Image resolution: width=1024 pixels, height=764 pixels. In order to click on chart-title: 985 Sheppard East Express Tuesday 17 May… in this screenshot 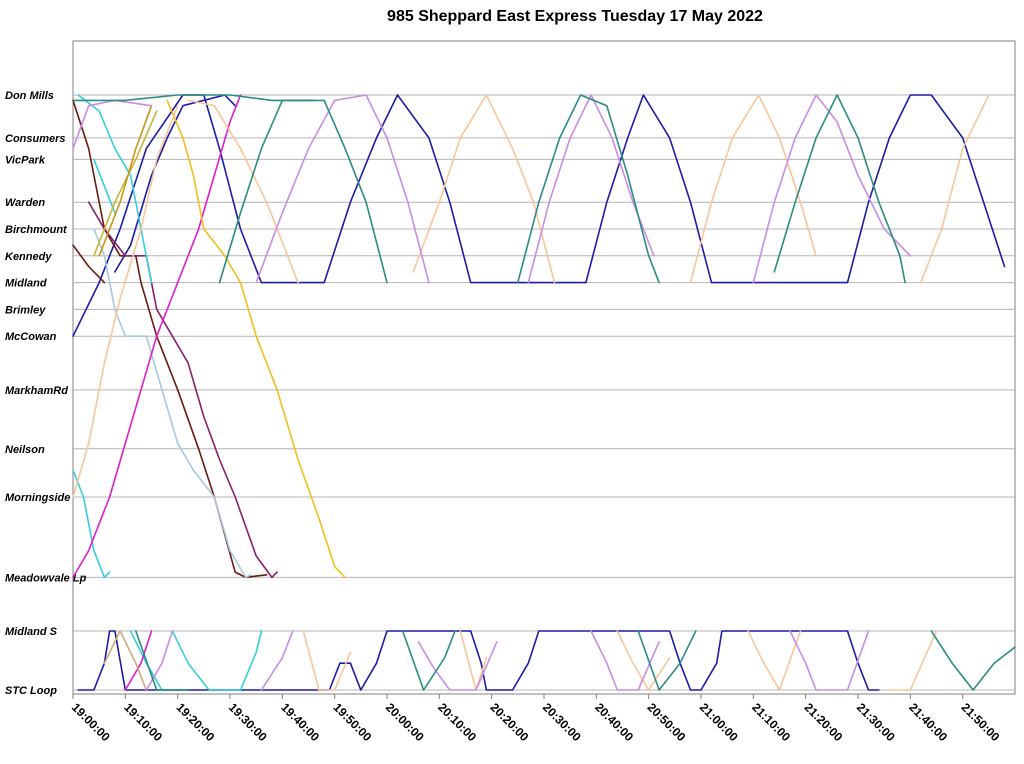, I will do `click(575, 16)`.